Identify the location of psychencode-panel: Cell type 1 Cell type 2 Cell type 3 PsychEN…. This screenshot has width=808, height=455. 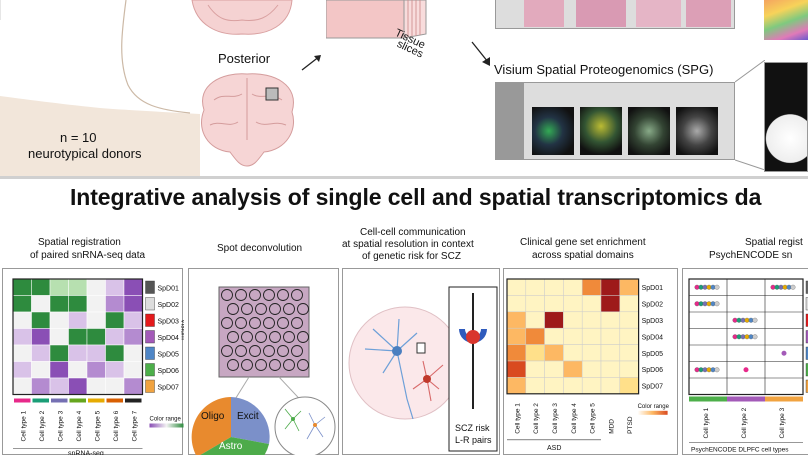
(745, 361).